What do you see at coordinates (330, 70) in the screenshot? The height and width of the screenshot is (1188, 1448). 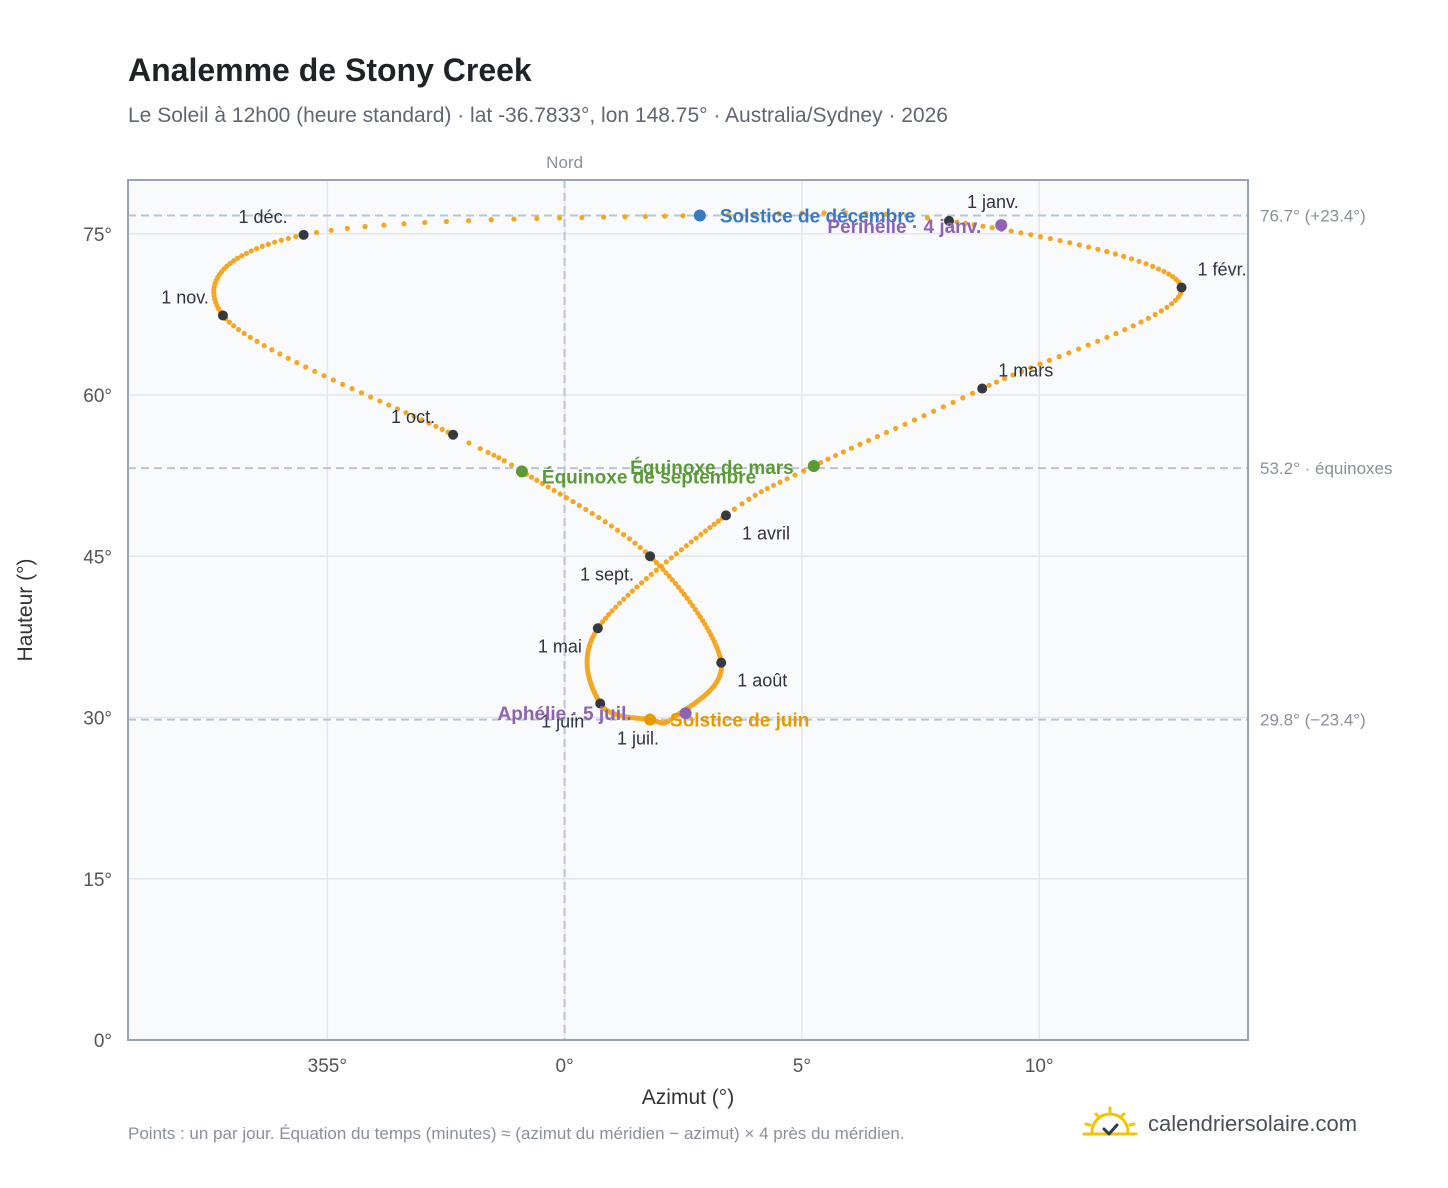 I see `chart-title: Analemme de Stony Creek` at bounding box center [330, 70].